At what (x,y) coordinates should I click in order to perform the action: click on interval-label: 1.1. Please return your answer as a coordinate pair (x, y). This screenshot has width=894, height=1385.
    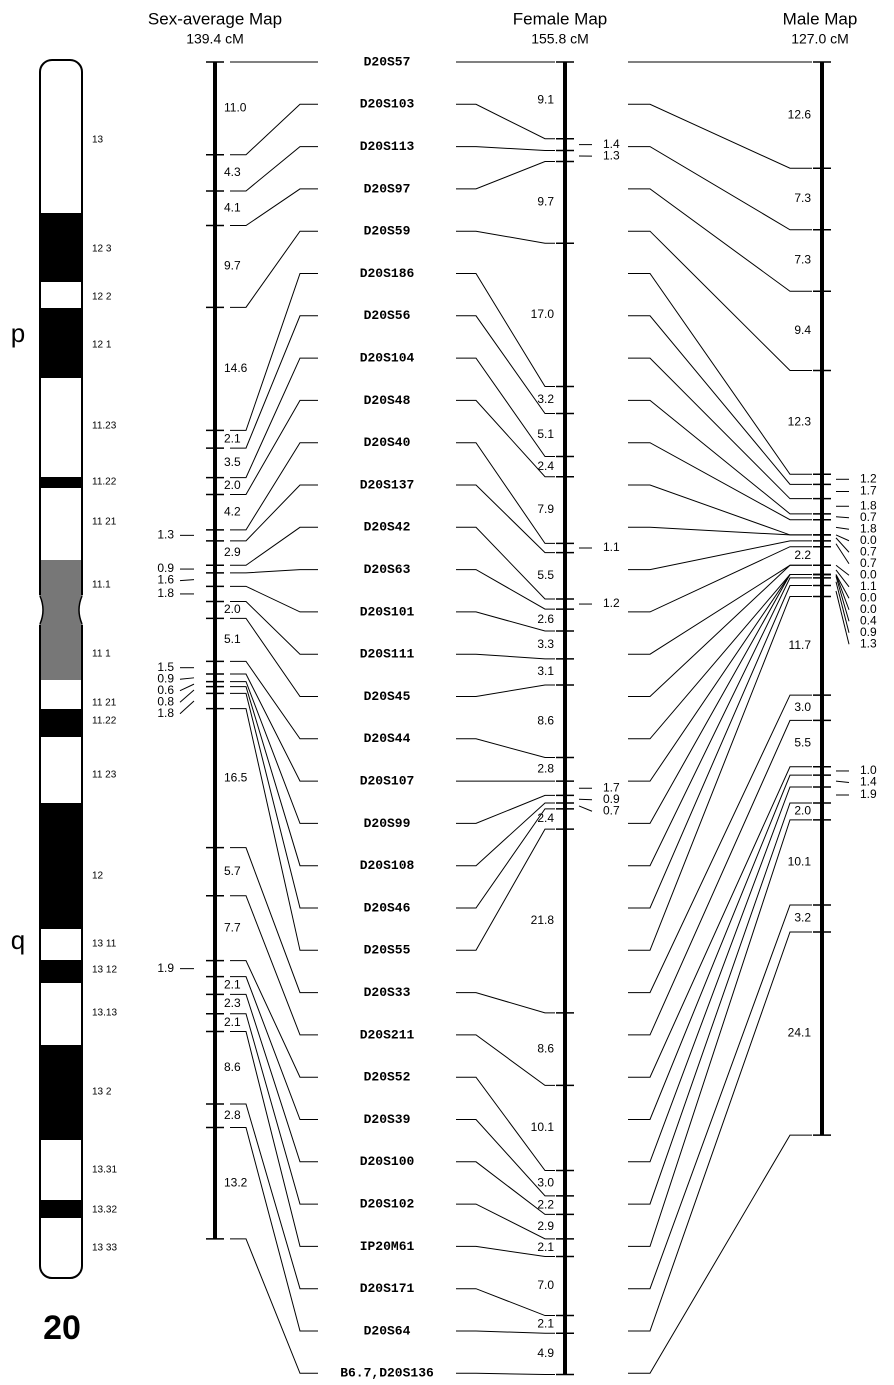
    Looking at the image, I should click on (611, 547).